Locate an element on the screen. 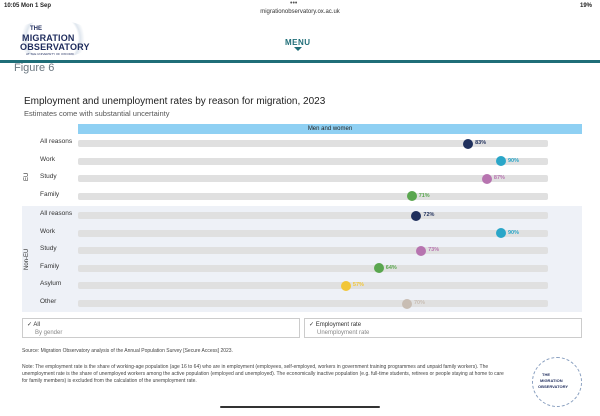 The height and width of the screenshot is (416, 600). data-label: 72% is located at coordinates (429, 215).